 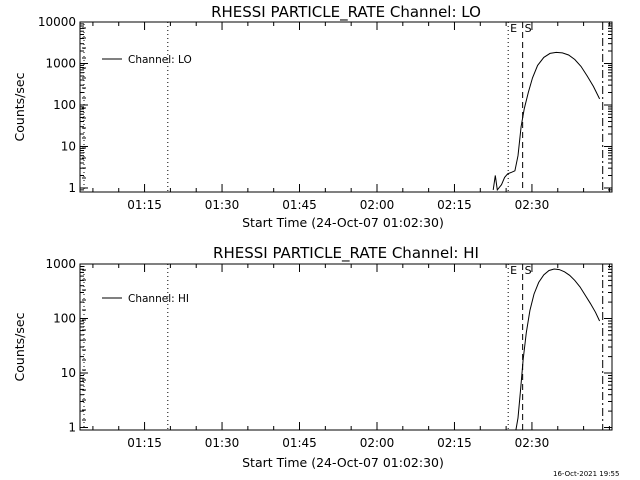 I want to click on chart1-y-axis-label: Counts/sec, so click(x=19, y=106).